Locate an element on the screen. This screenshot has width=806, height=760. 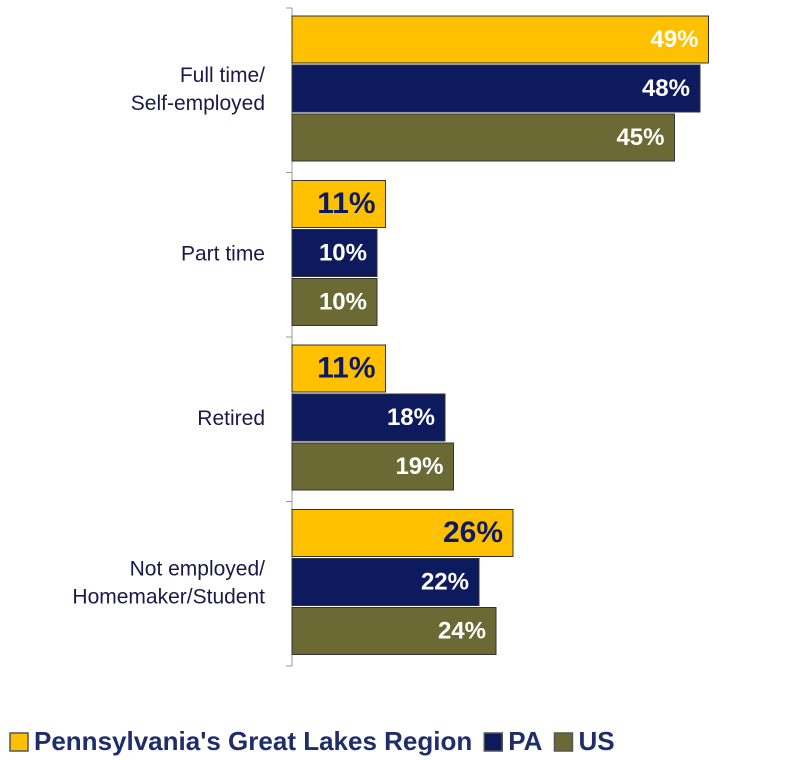
category-label: Self-employed is located at coordinates (198, 103).